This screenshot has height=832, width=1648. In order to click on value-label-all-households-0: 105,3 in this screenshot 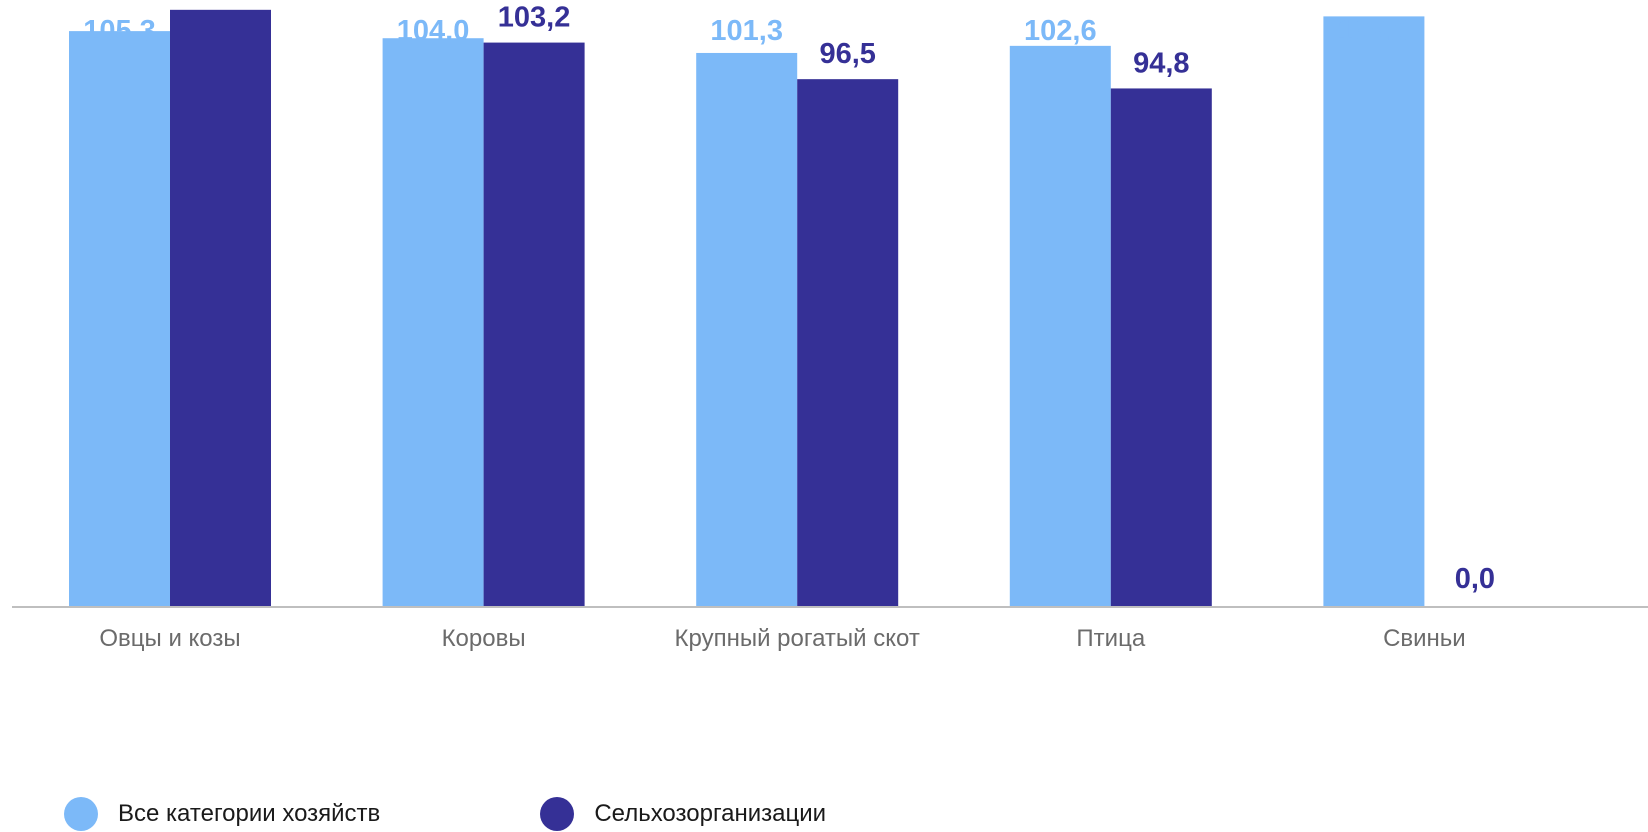, I will do `click(119, 31)`.